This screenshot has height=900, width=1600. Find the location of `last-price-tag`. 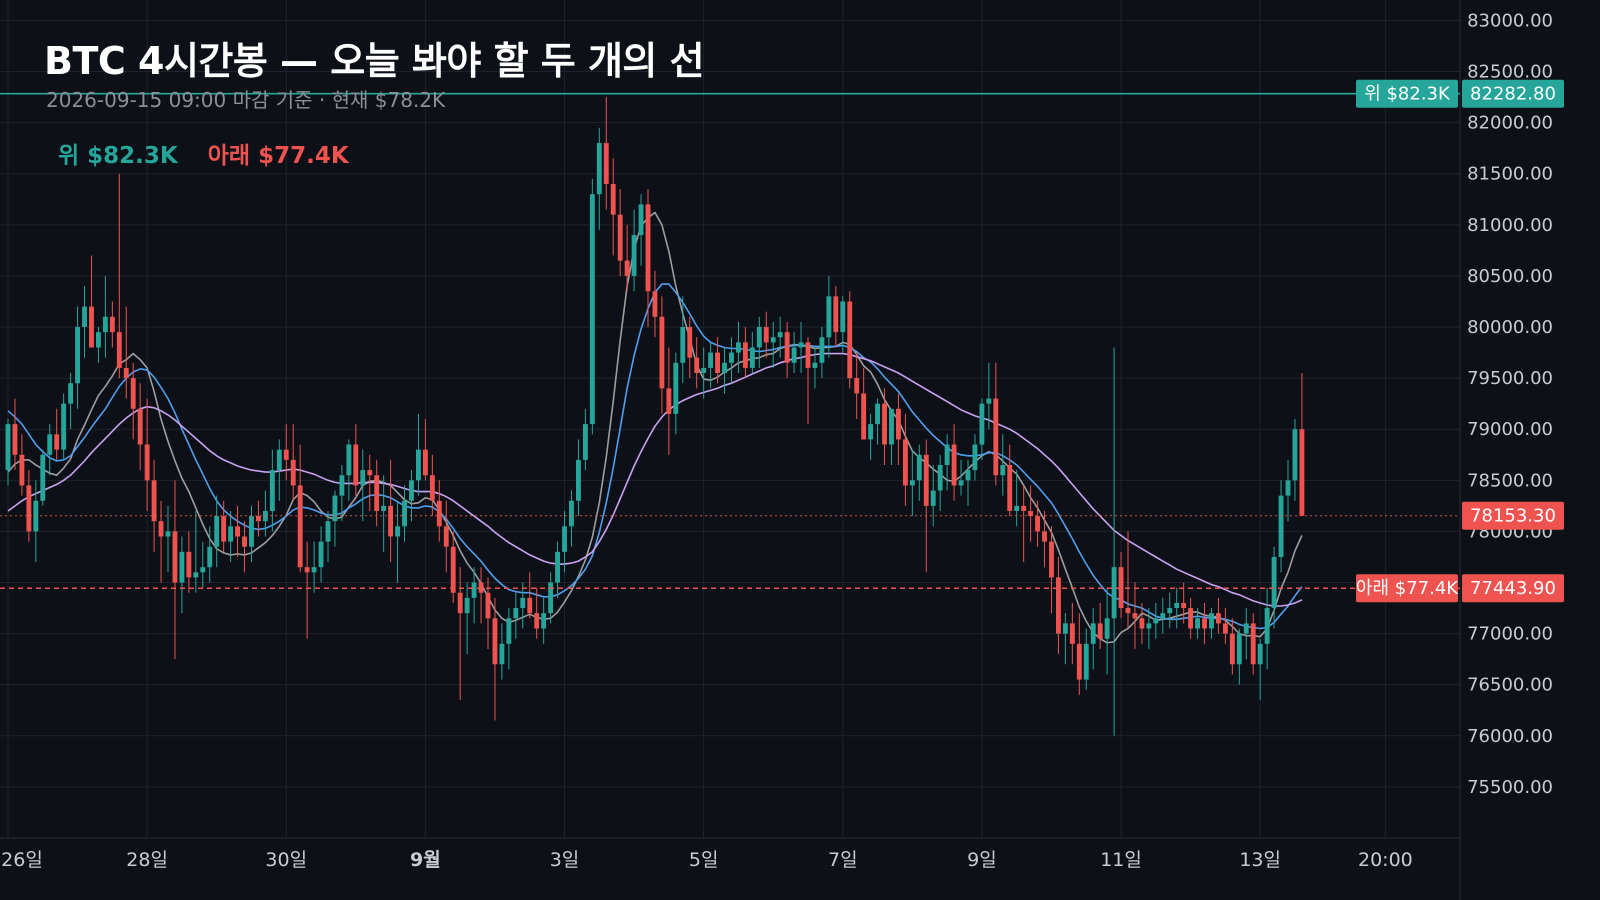

last-price-tag is located at coordinates (1513, 515).